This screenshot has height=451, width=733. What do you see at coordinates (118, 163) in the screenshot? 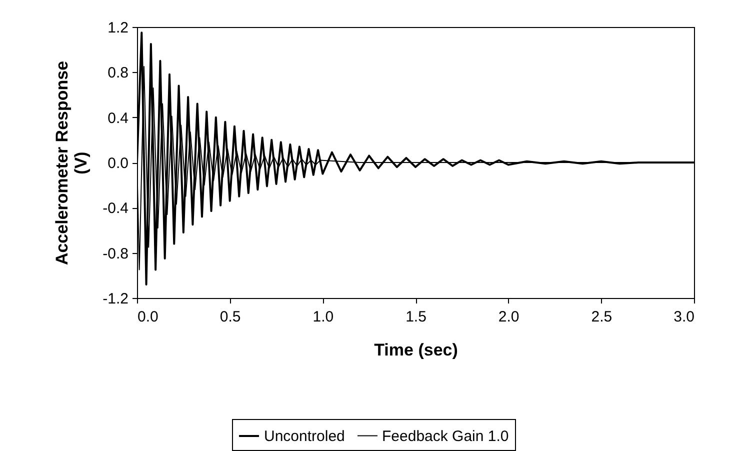
I see `y-tick-label: 0.0` at bounding box center [118, 163].